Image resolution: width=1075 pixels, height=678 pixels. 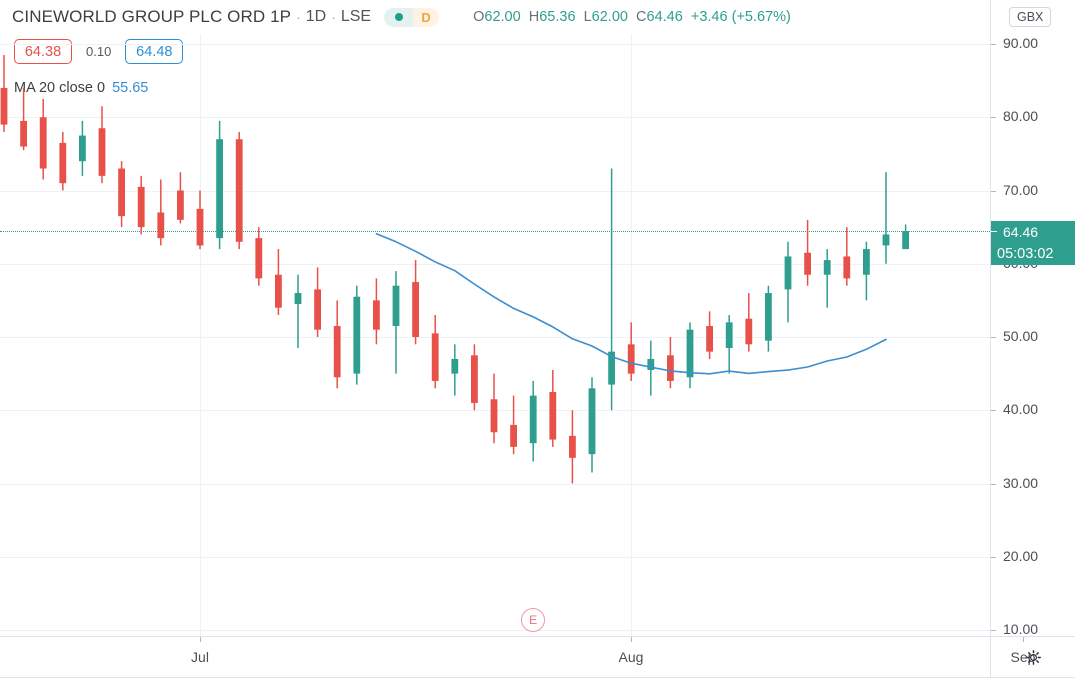 I want to click on change-value: +3.46, so click(x=709, y=17).